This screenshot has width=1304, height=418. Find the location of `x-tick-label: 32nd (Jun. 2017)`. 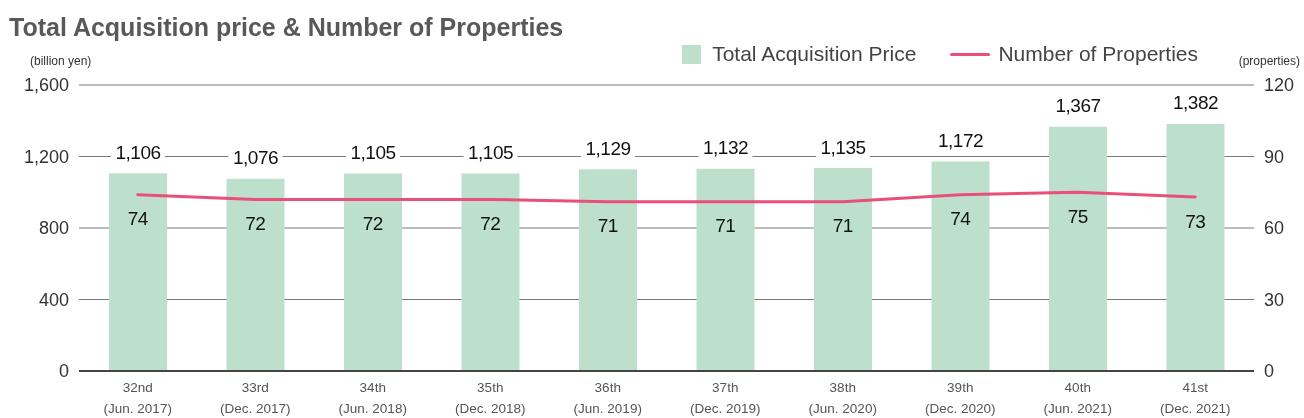

x-tick-label: 32nd (Jun. 2017) is located at coordinates (137, 398).